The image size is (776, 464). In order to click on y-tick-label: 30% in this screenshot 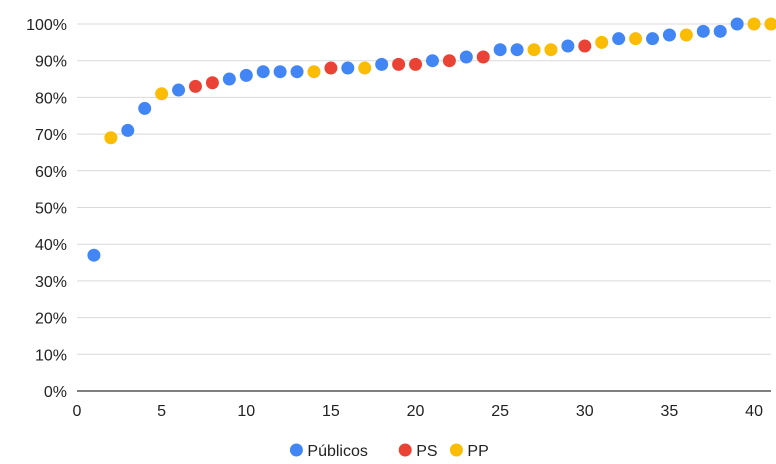, I will do `click(51, 282)`.